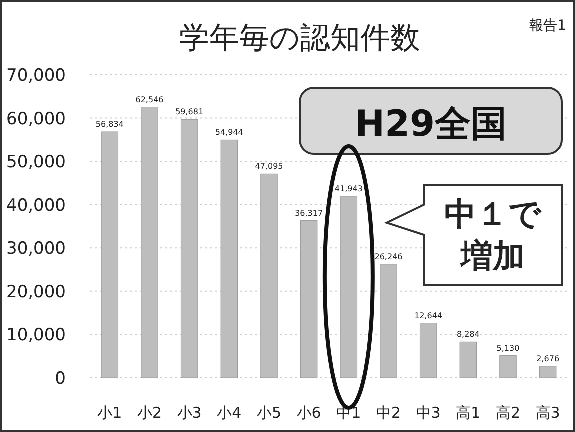 The height and width of the screenshot is (432, 575). I want to click on x-tick-label: 高1, so click(468, 413).